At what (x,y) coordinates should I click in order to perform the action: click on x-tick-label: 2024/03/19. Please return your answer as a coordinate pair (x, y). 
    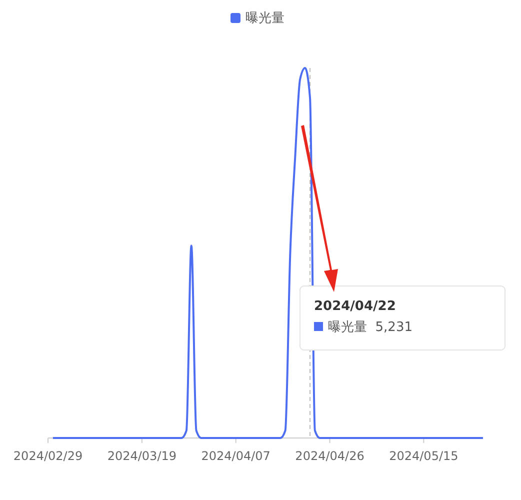
    Looking at the image, I should click on (142, 456).